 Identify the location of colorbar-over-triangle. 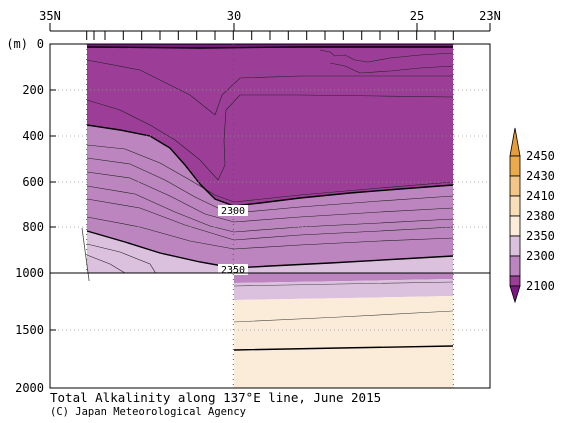
(515, 142).